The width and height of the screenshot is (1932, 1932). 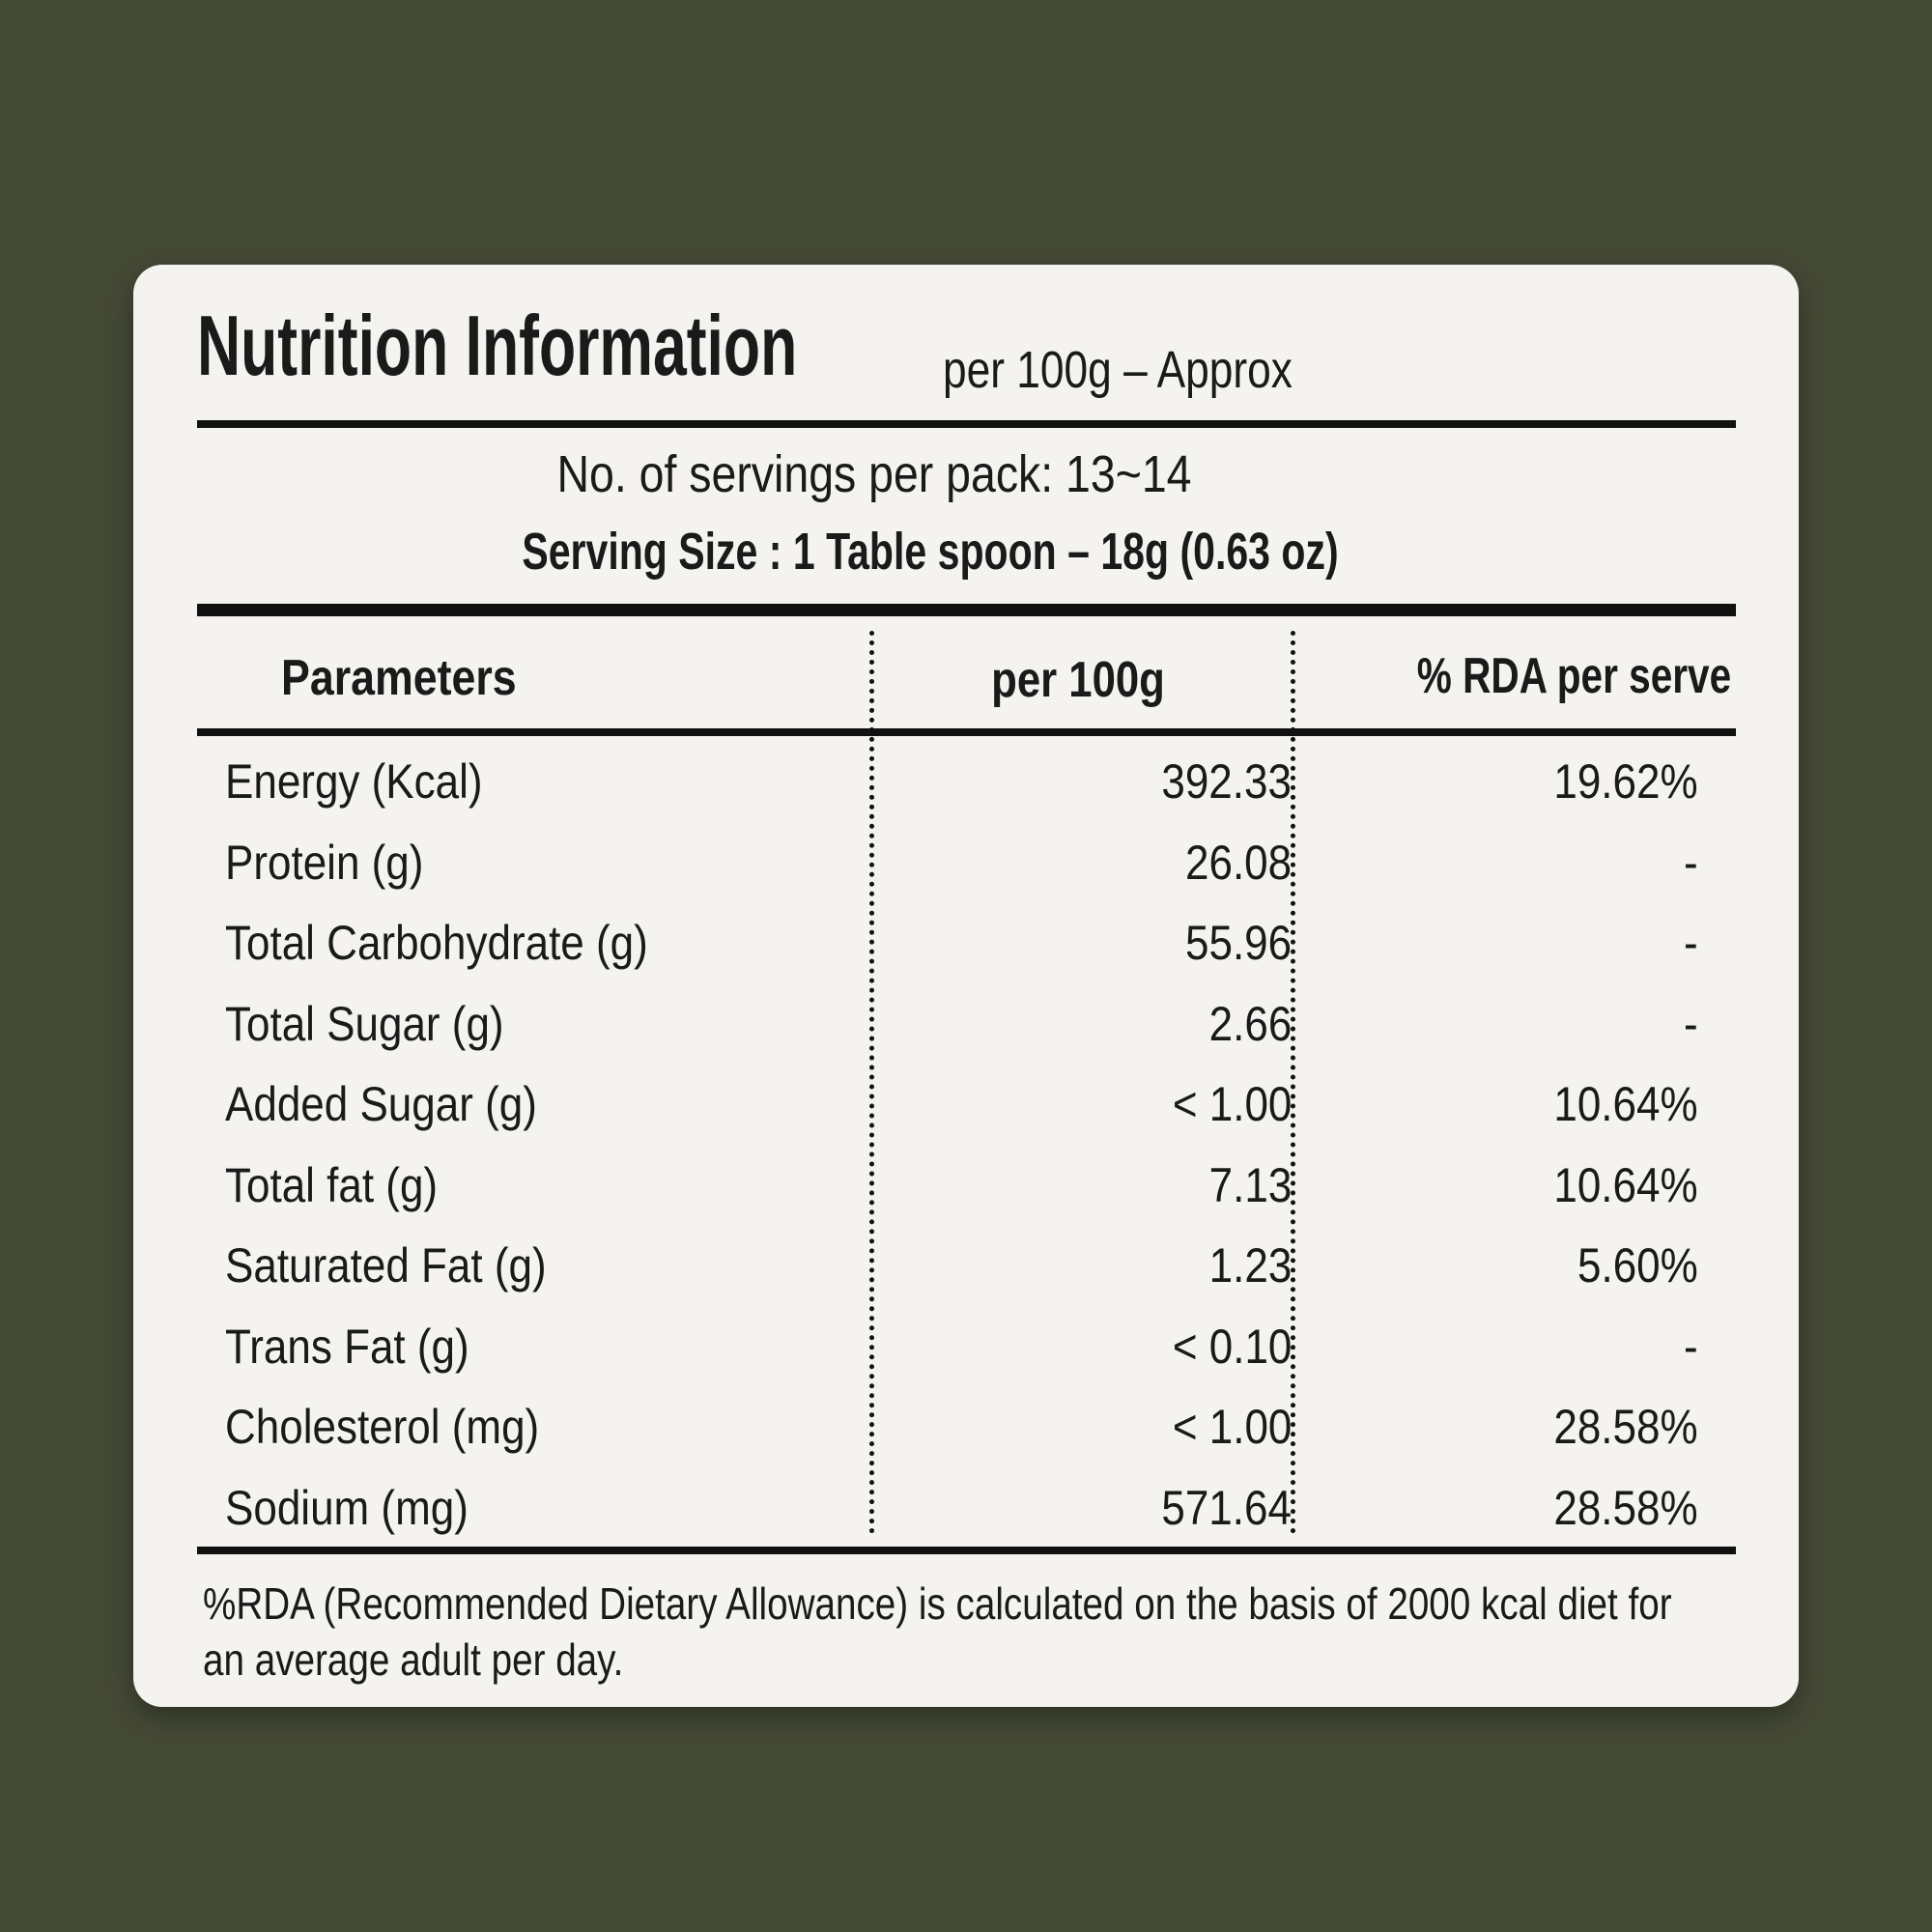 I want to click on title: Nutrition Information, so click(x=497, y=345).